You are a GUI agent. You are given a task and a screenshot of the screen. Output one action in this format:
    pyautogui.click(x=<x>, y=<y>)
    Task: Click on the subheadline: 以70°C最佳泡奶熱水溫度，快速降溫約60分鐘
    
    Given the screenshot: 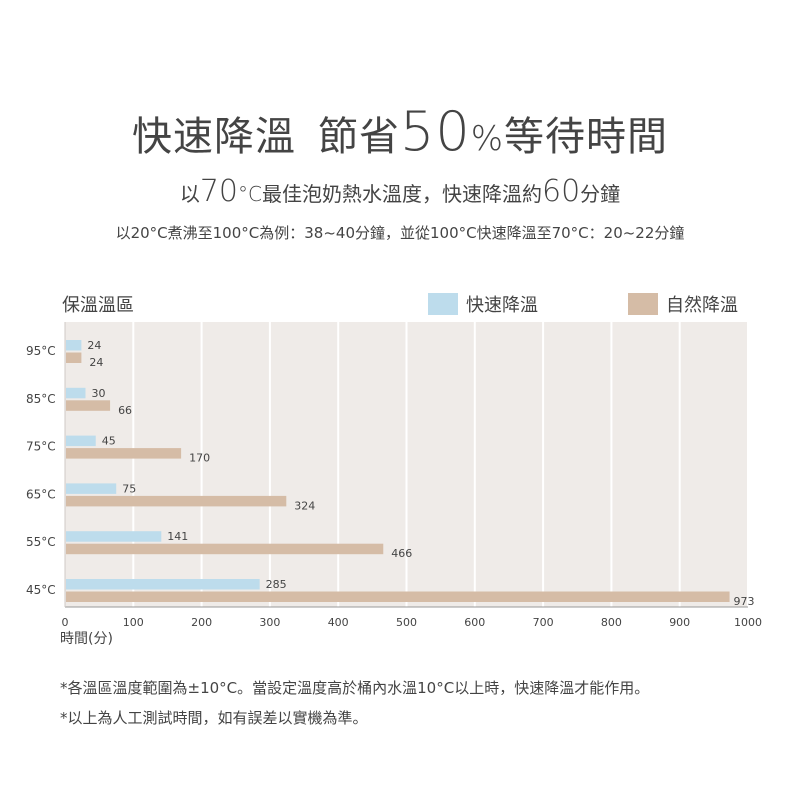 What is the action you would take?
    pyautogui.click(x=400, y=191)
    